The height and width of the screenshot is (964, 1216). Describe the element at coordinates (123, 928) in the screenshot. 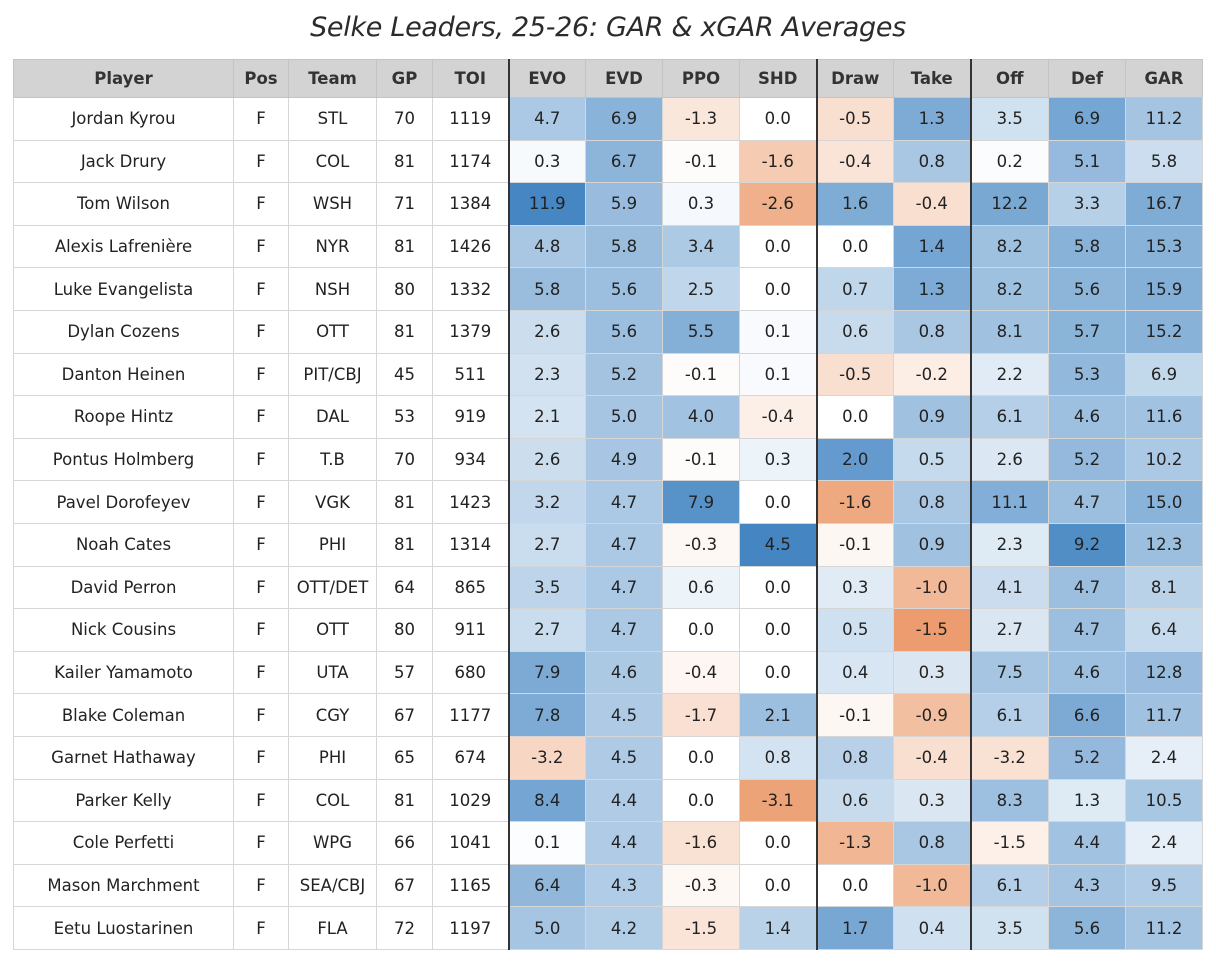

I see `cell-player: Eetu Luostarinen` at that location.